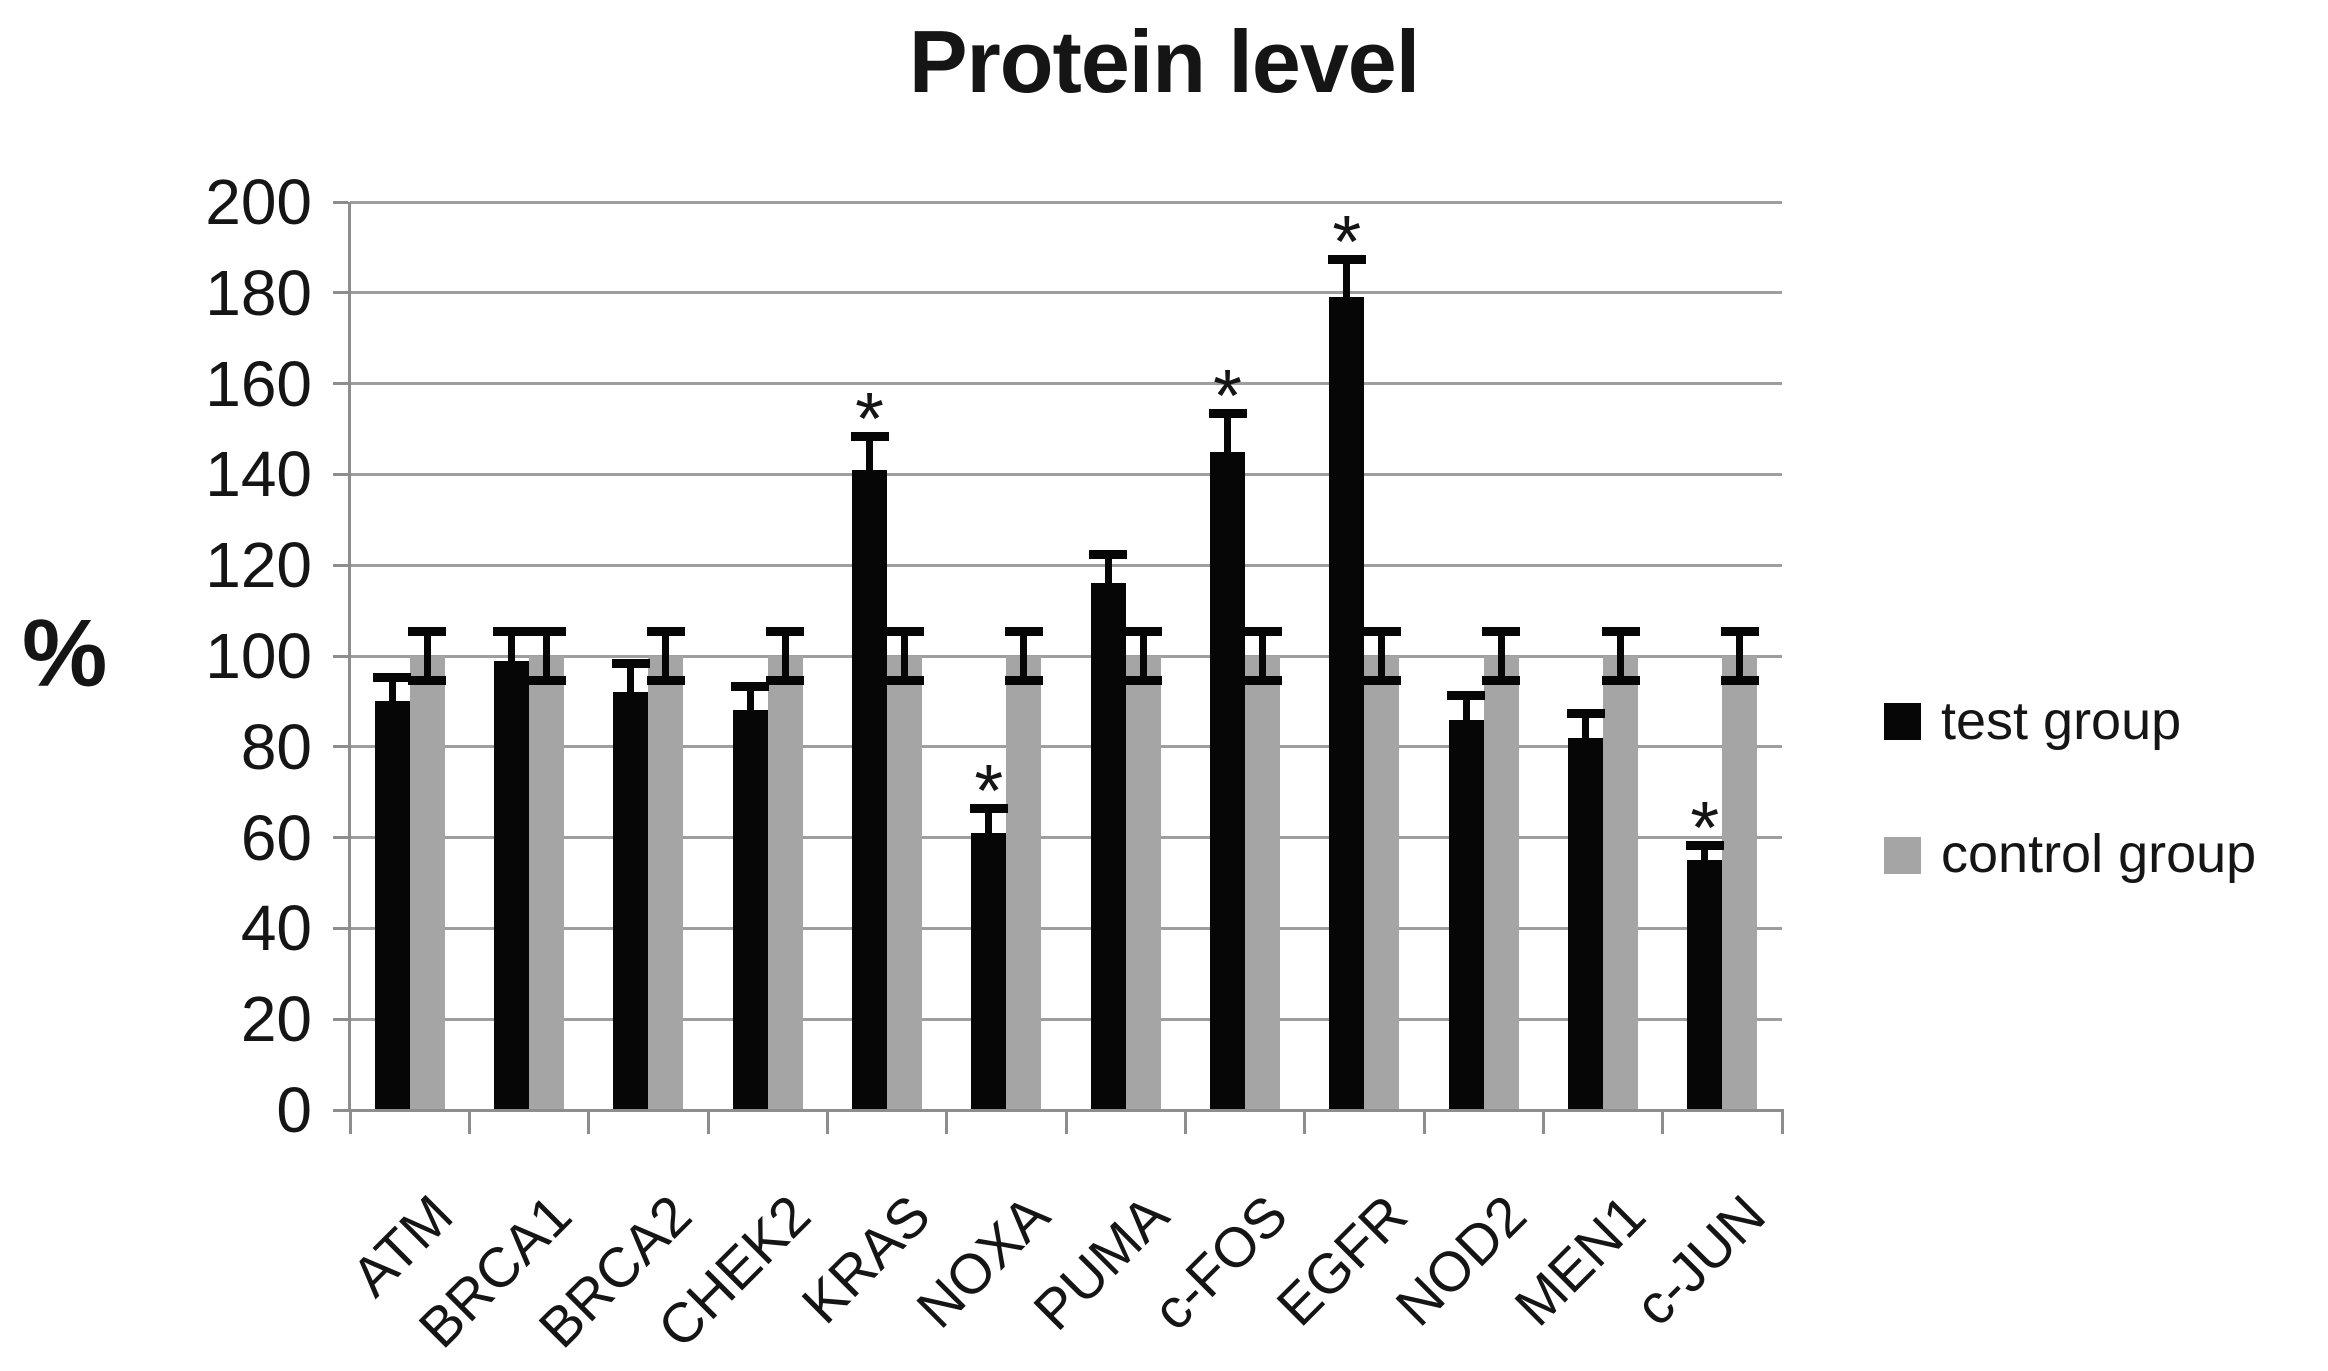 Image resolution: width=2328 pixels, height=1371 pixels. What do you see at coordinates (2070, 788) in the screenshot?
I see `legend: test group control group` at bounding box center [2070, 788].